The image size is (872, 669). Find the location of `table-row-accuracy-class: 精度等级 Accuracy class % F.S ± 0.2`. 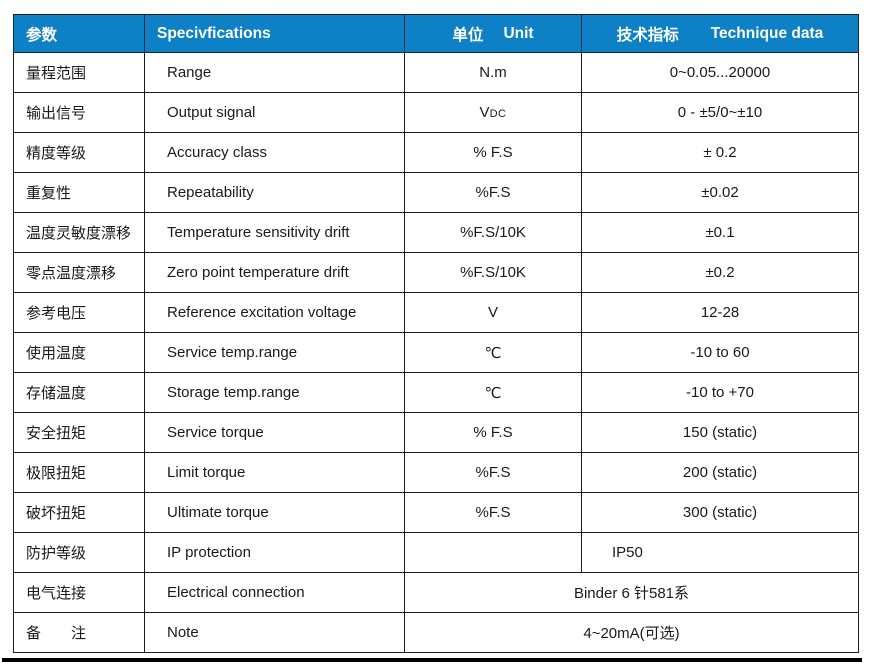

table-row-accuracy-class: 精度等级 Accuracy class % F.S ± 0.2 is located at coordinates (436, 152).